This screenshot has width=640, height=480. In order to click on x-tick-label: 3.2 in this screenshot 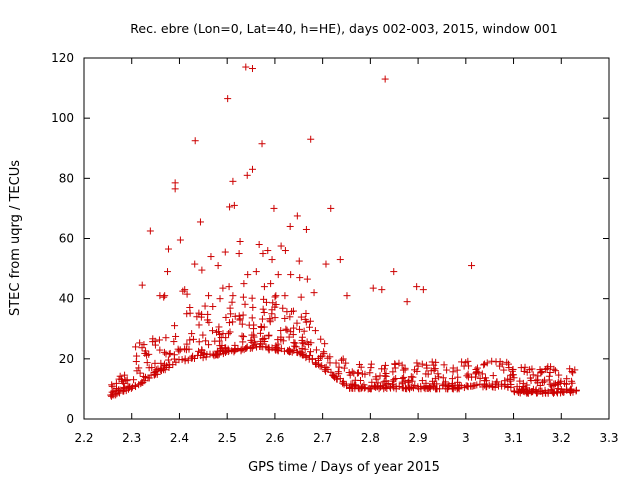, I will do `click(561, 438)`.